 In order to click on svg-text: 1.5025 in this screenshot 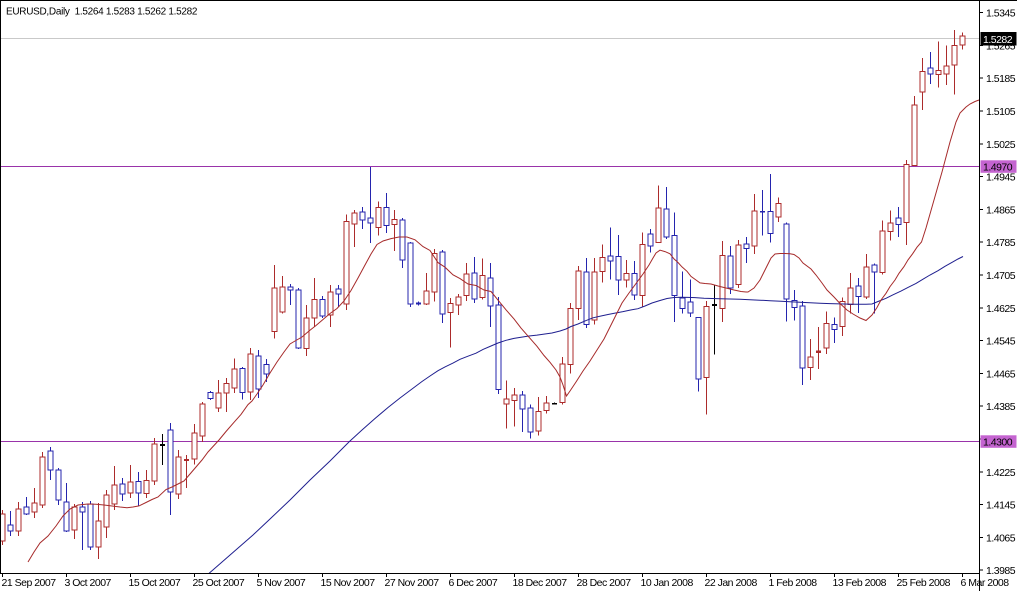, I will do `click(1001, 145)`.